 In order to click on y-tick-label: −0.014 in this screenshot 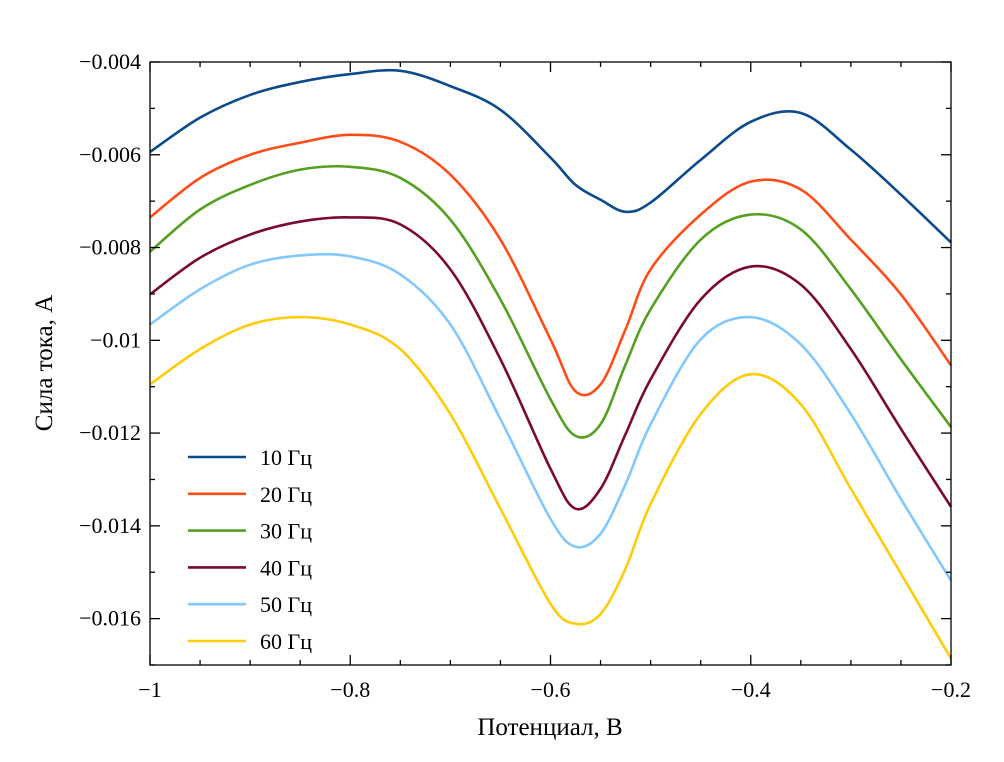, I will do `click(110, 525)`.